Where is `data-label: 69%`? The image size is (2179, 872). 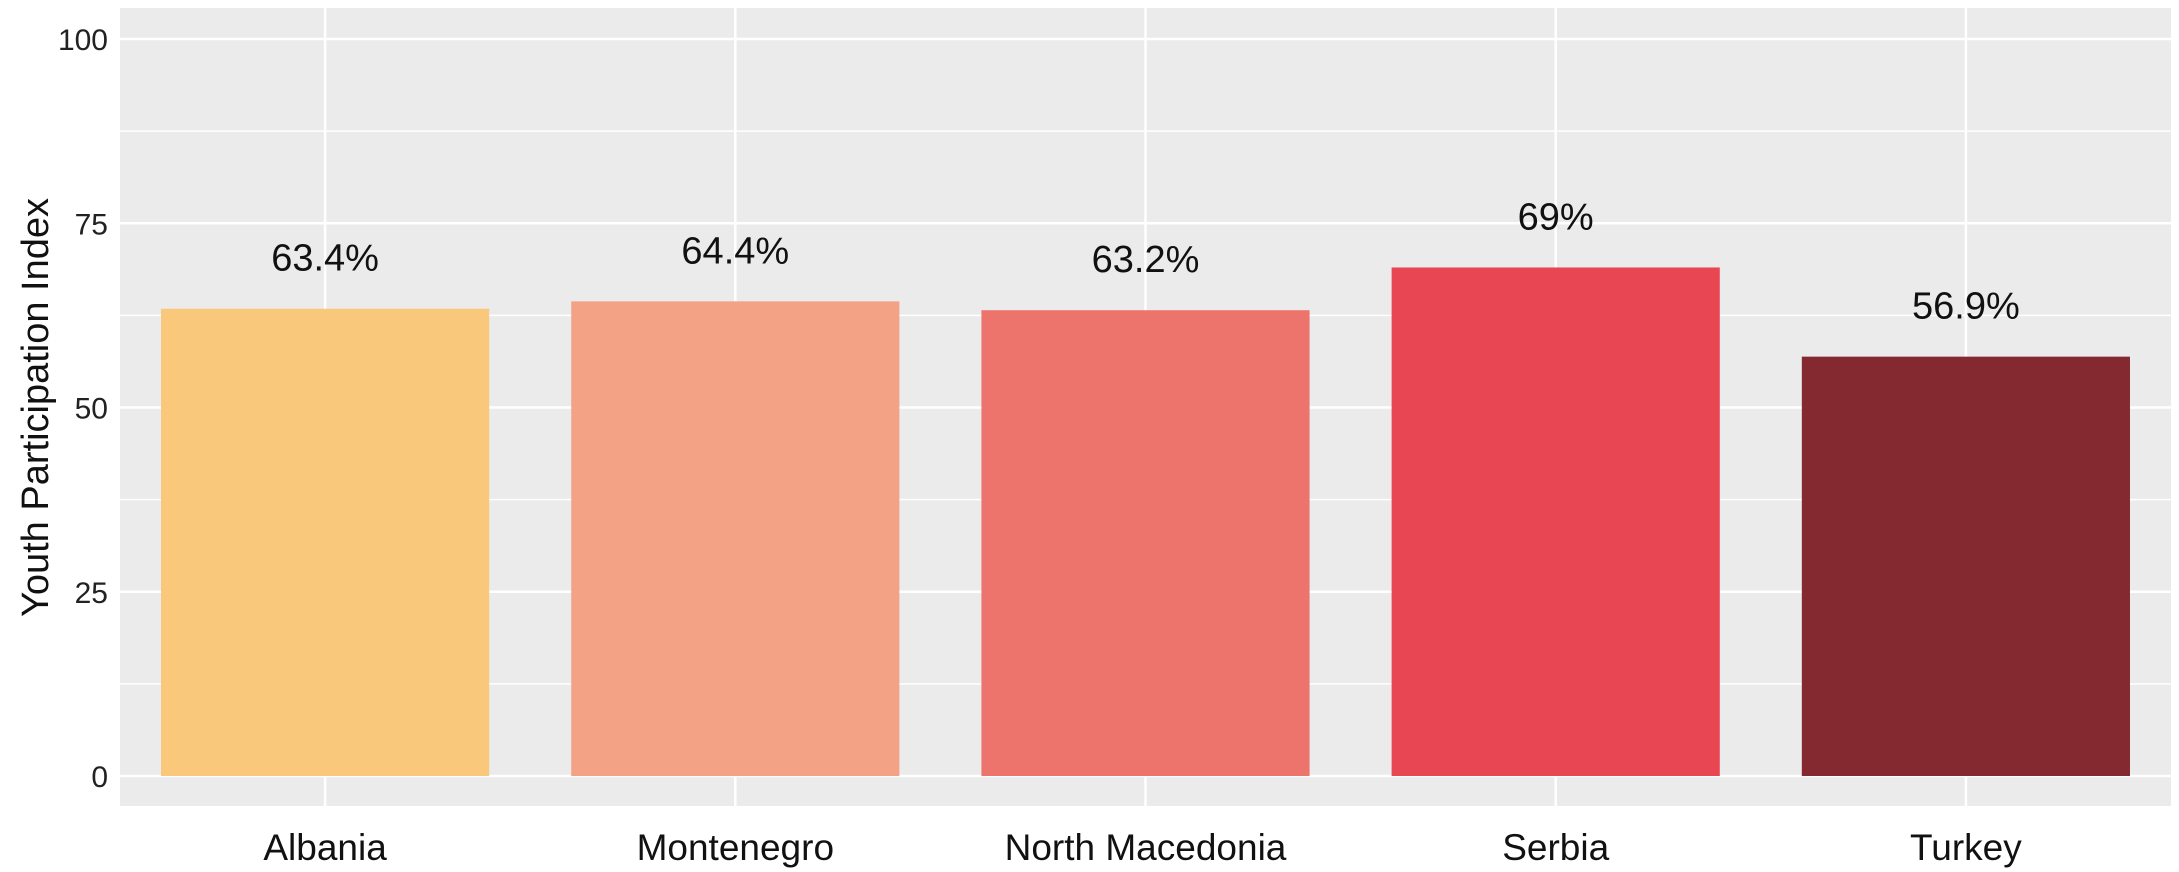 data-label: 69% is located at coordinates (1556, 217).